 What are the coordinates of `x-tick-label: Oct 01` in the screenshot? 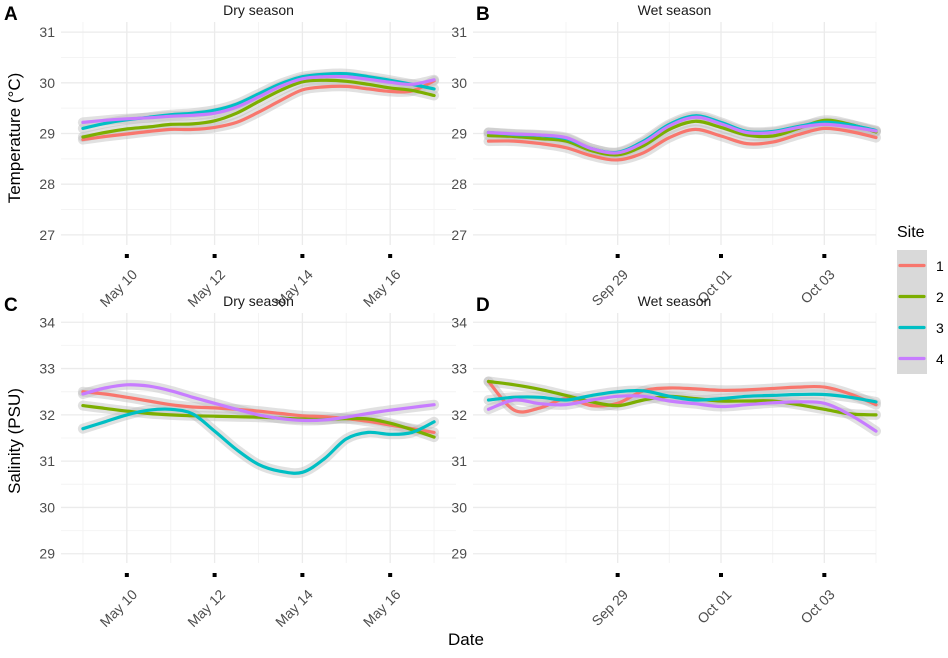 It's located at (714, 606).